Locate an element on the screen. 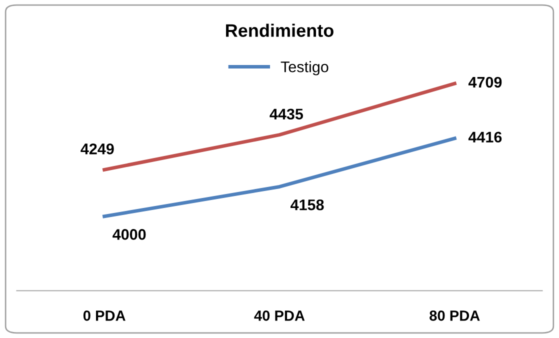  data-label: 4416 is located at coordinates (485, 137).